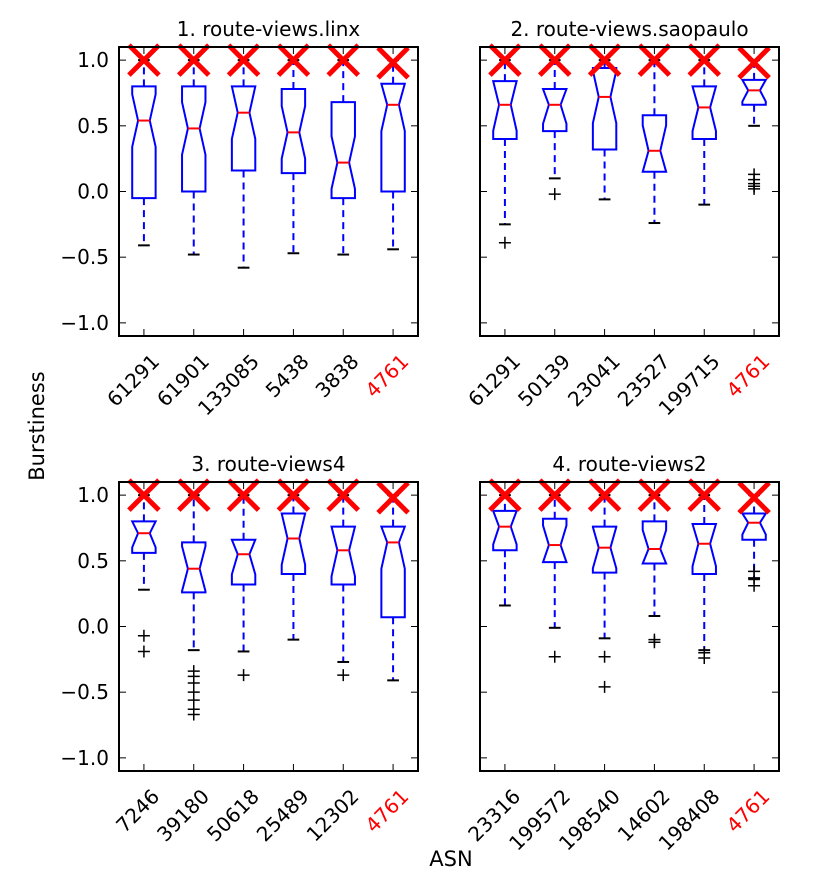 This screenshot has width=831, height=889. I want to click on x-tick-label-50139: 50139, so click(544, 380).